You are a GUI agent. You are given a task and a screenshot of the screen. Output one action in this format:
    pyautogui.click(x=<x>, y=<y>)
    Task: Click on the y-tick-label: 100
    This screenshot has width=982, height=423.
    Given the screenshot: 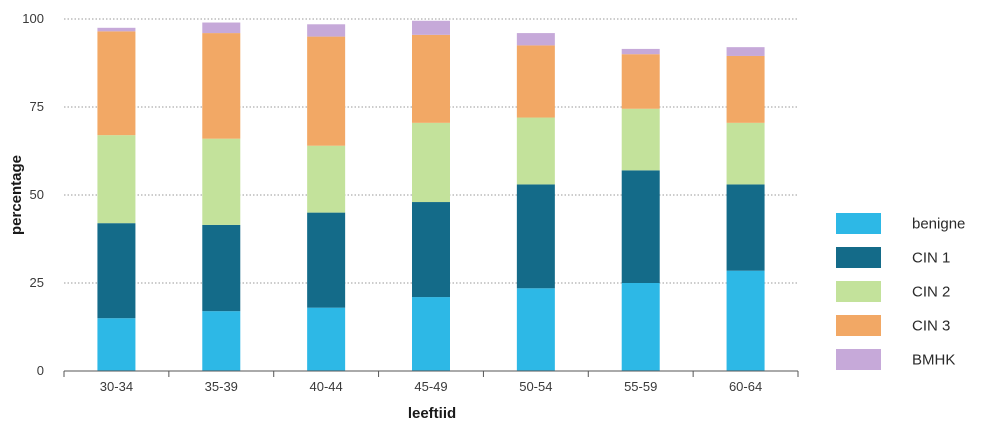 What is the action you would take?
    pyautogui.click(x=33, y=18)
    